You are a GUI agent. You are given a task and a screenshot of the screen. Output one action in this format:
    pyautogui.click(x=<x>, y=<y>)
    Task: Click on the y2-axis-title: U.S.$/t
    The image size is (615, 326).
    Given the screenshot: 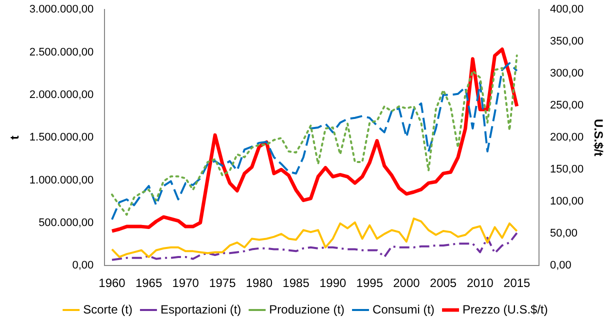 What is the action you would take?
    pyautogui.click(x=598, y=137)
    